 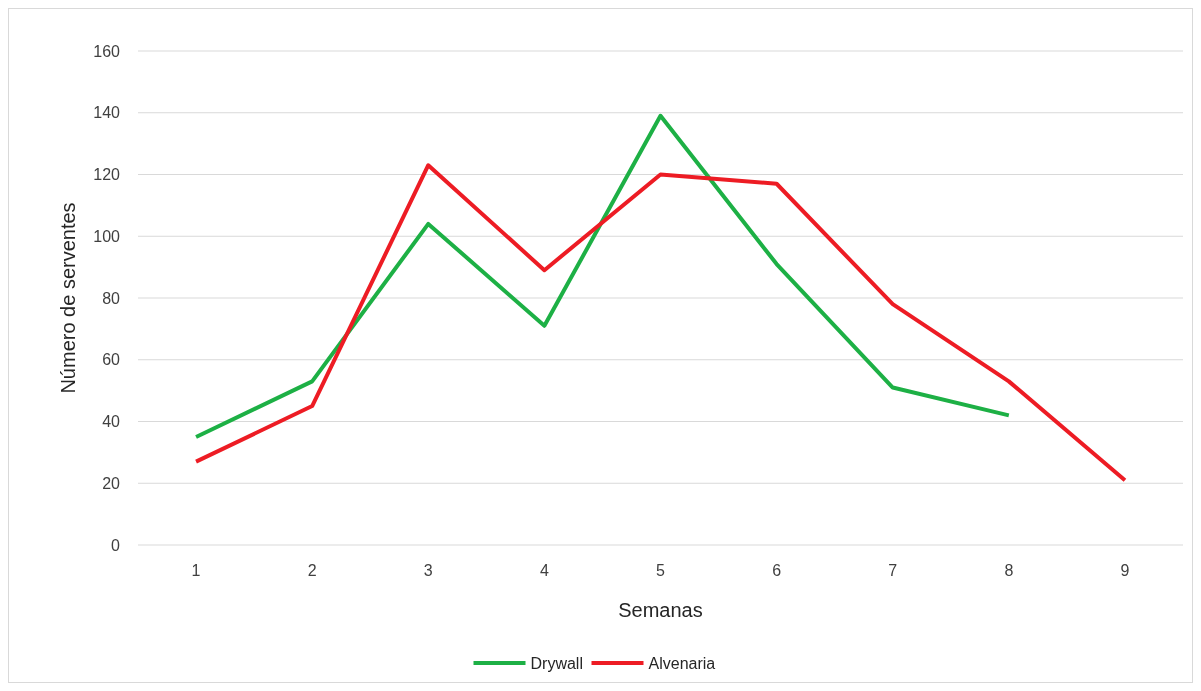 I want to click on x-tick-label: 3, so click(x=428, y=570).